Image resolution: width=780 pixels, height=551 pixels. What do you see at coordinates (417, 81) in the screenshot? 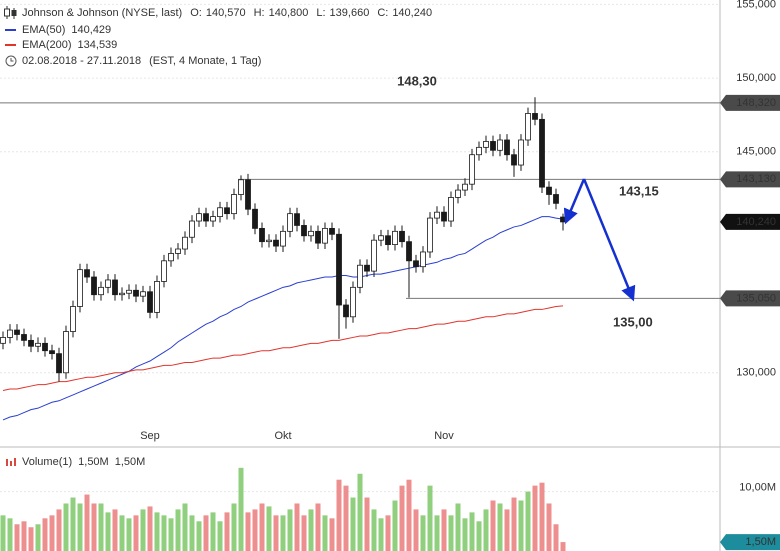
I see `level-note: 148,30` at bounding box center [417, 81].